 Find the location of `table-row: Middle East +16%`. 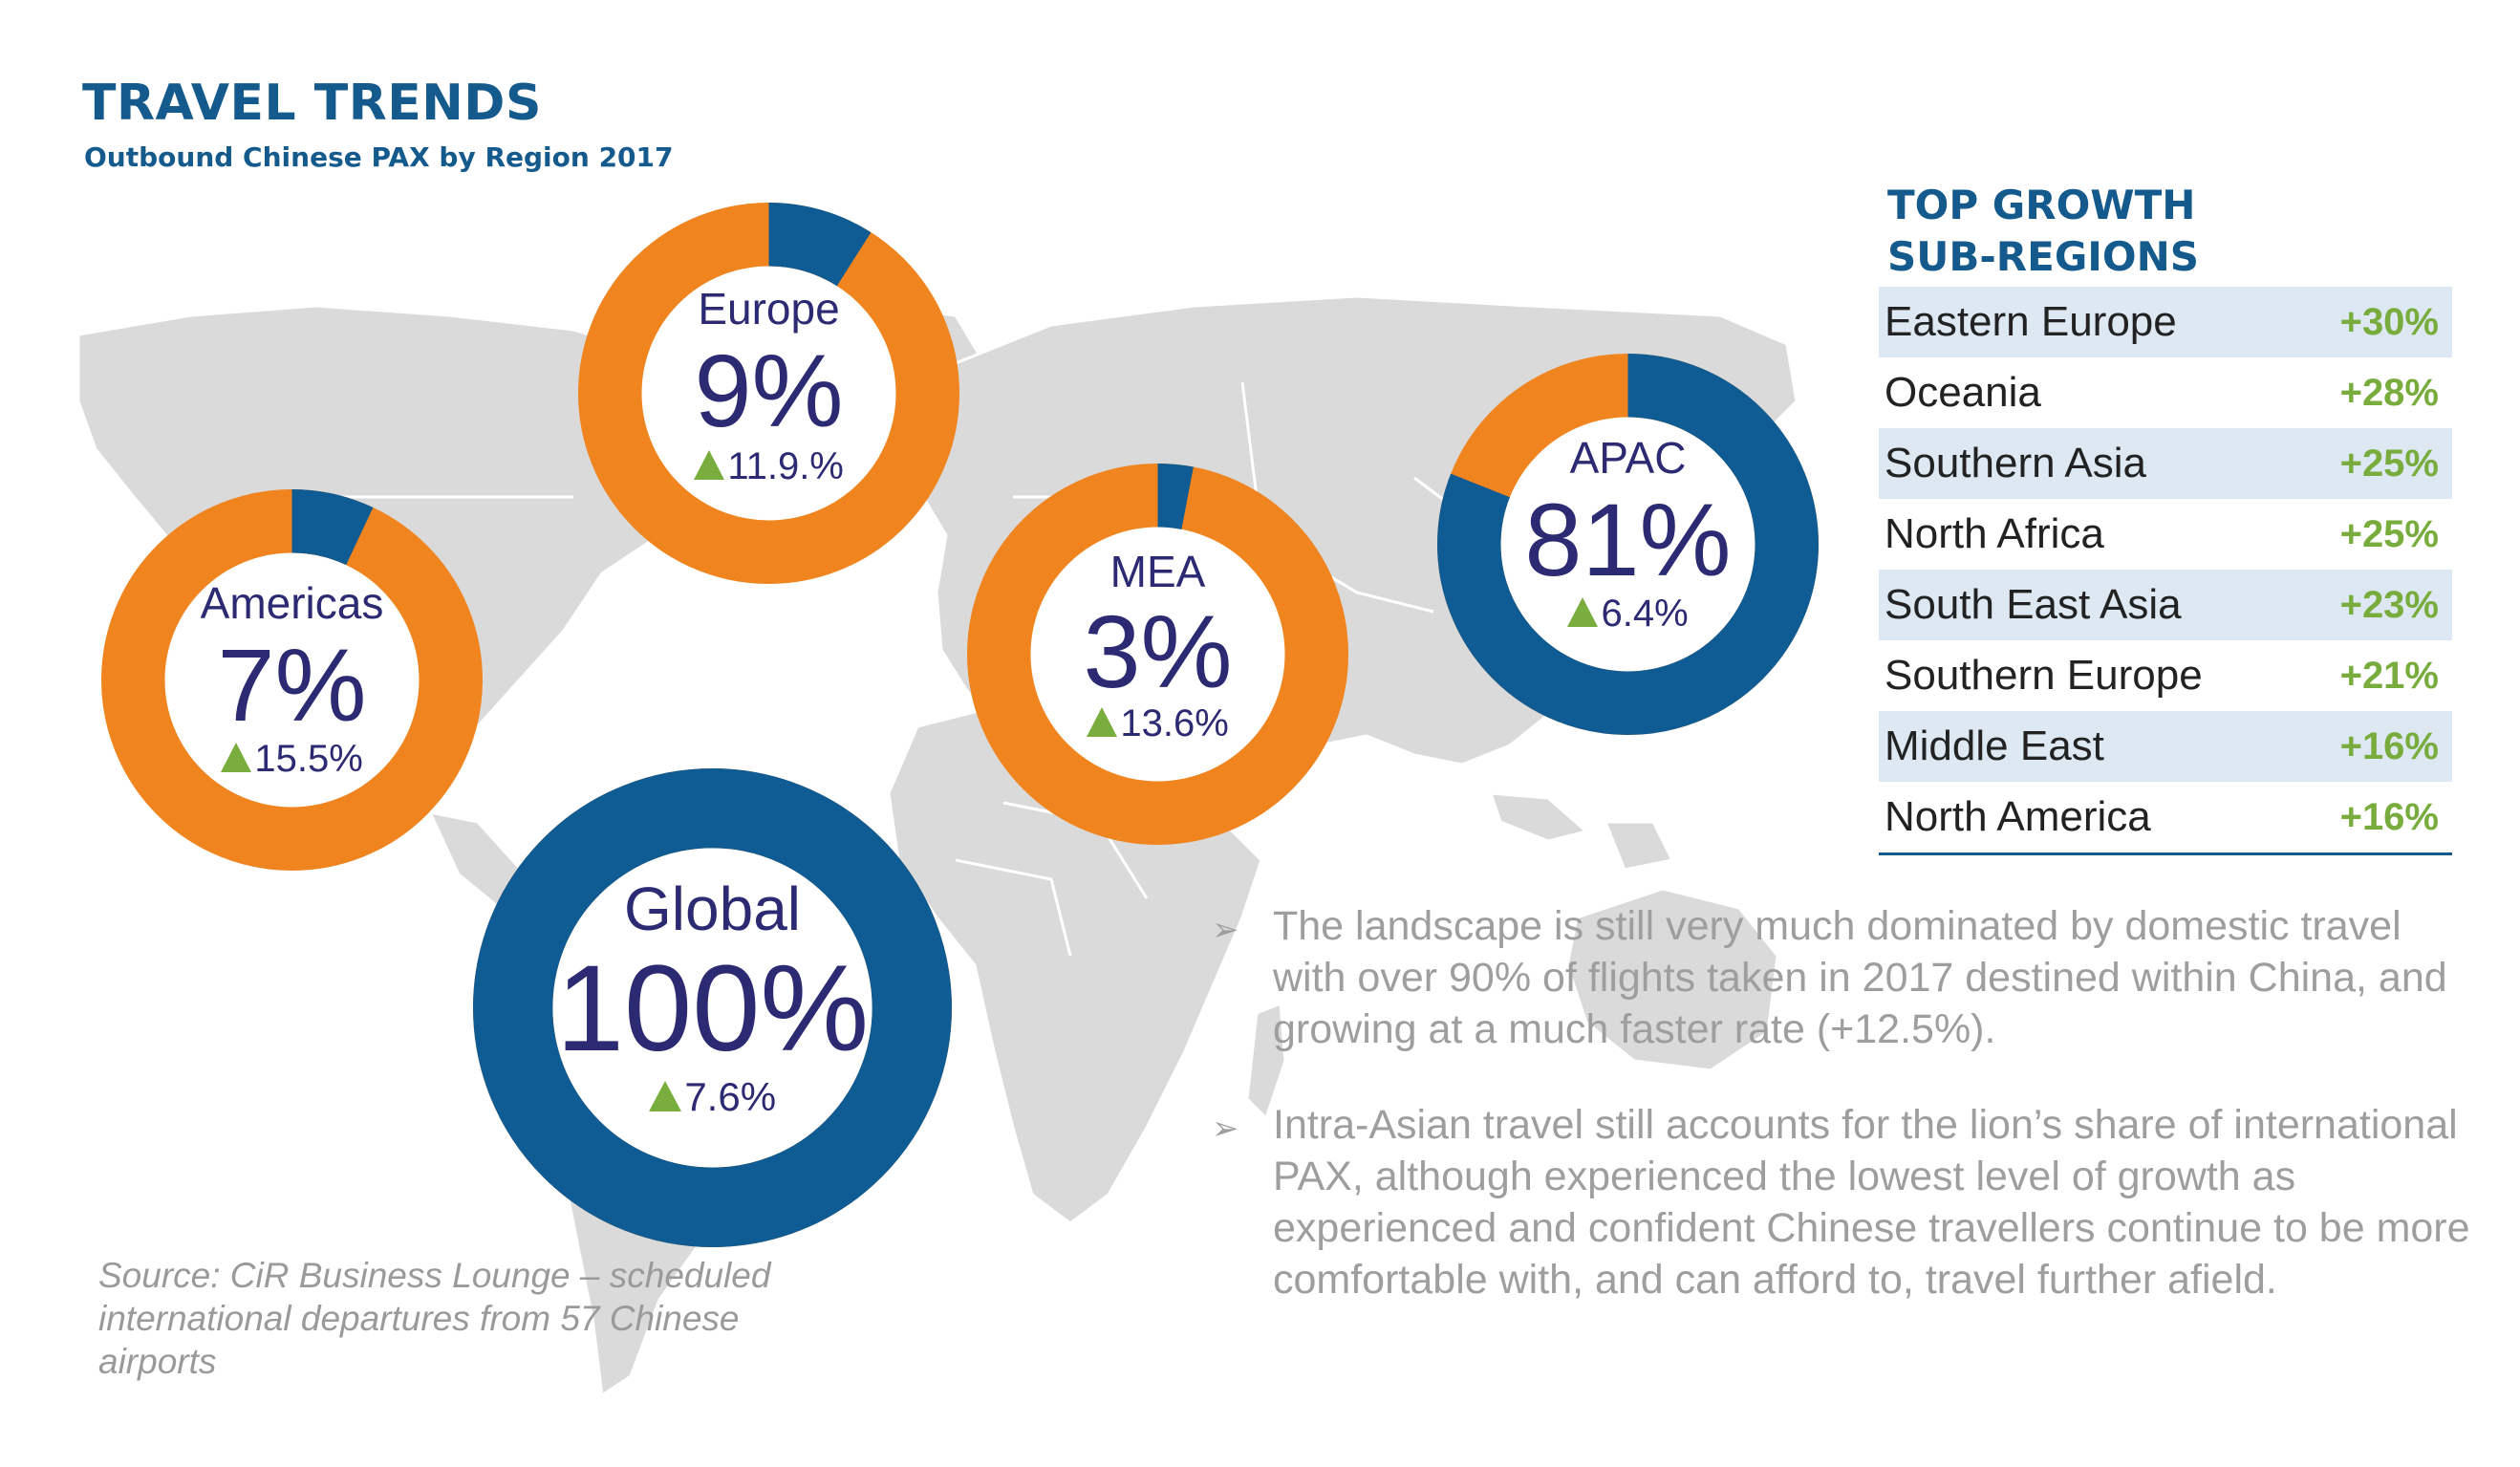

table-row: Middle East +16% is located at coordinates (2166, 746).